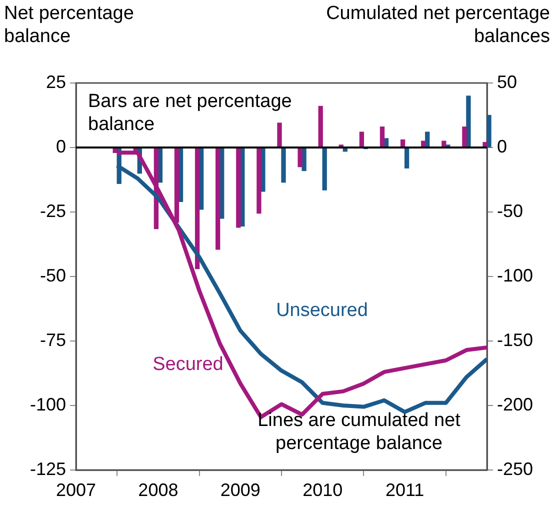  I want to click on y-tick-label: -50, so click(53, 275).